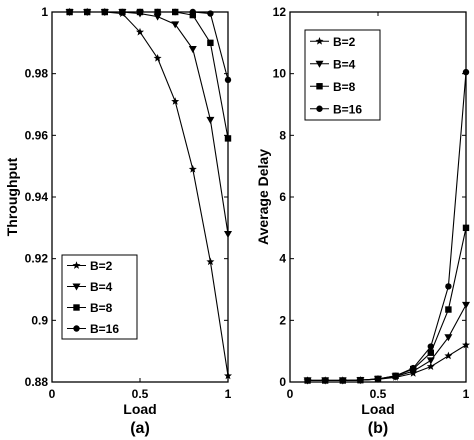 This screenshot has height=440, width=474. I want to click on series-line-B2, so click(387, 363).